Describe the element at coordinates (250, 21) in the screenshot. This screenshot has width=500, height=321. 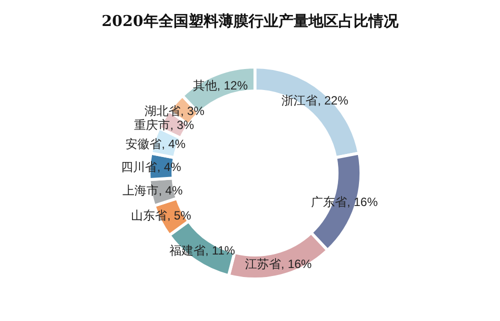
I see `chart-title: 2020年全国塑料薄膜行业产量地区占比情况` at that location.